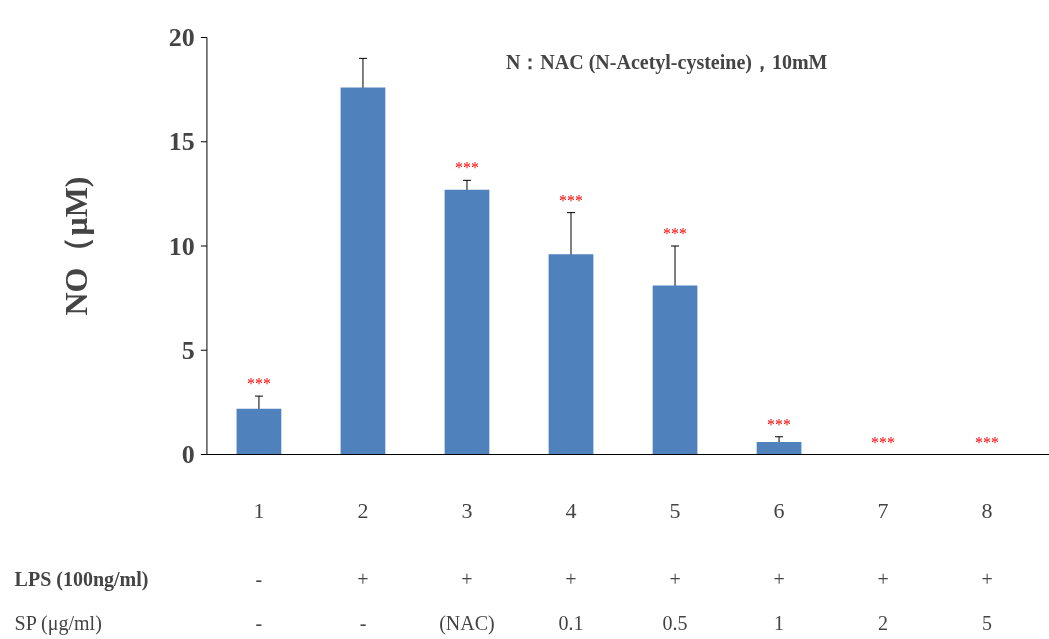 The image size is (1049, 639). I want to click on y-tick-label: 5, so click(188, 350).